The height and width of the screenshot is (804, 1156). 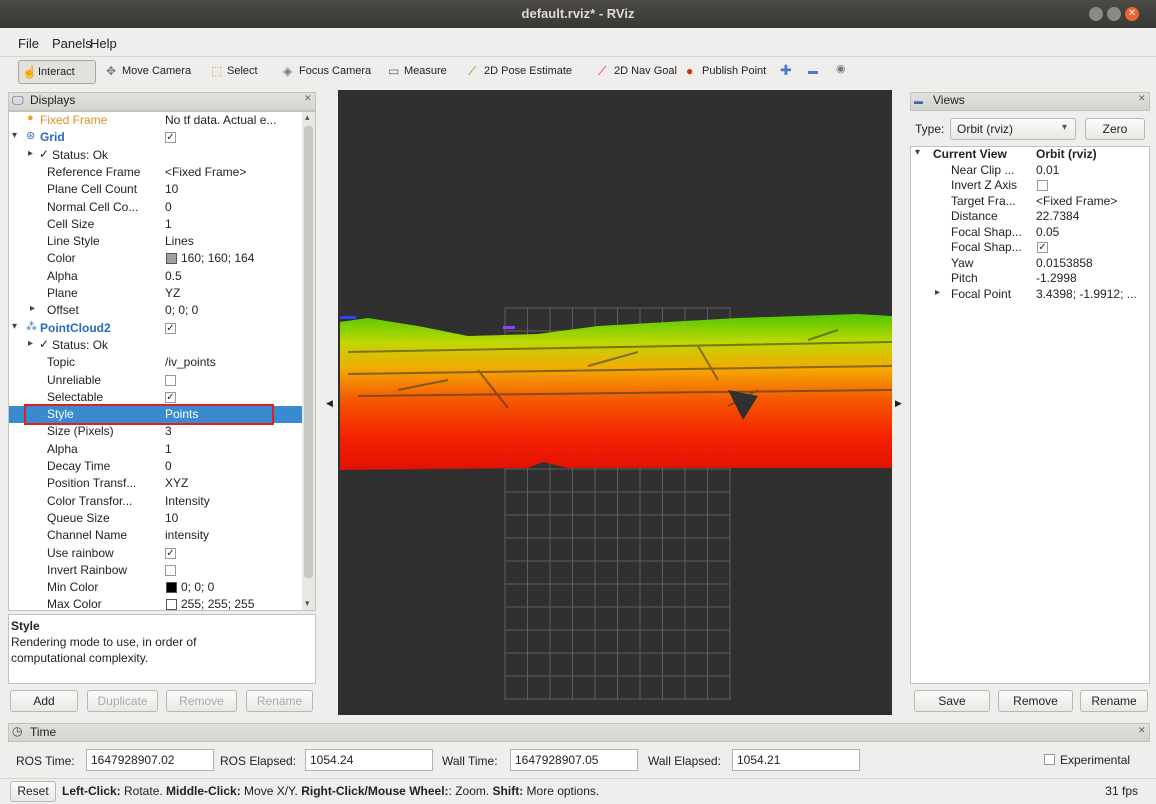 What do you see at coordinates (80, 344) in the screenshot?
I see `property-name: Status: Ok` at bounding box center [80, 344].